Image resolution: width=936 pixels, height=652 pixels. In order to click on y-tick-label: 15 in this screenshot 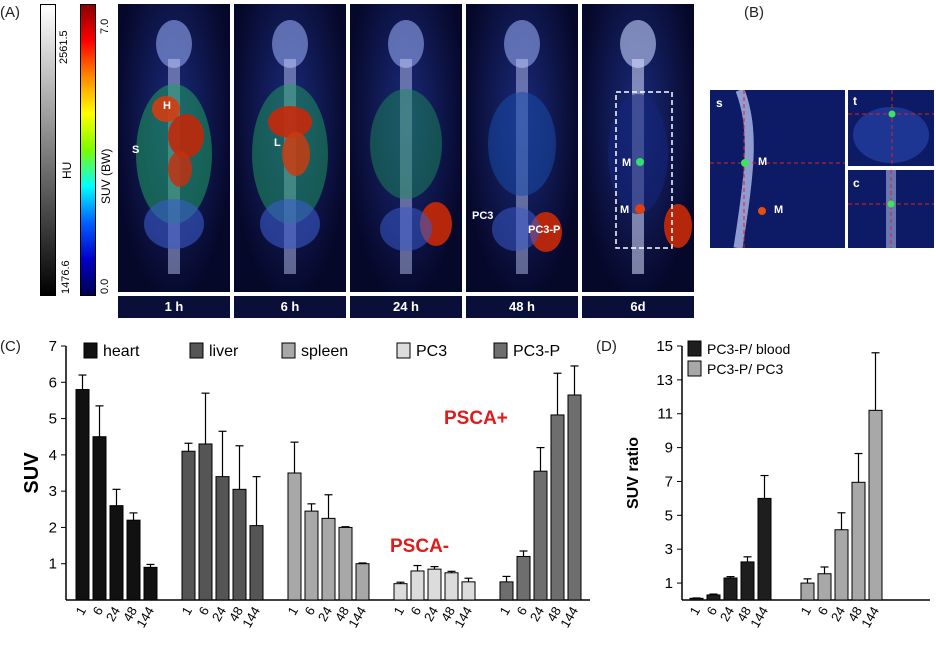, I will do `click(664, 346)`.